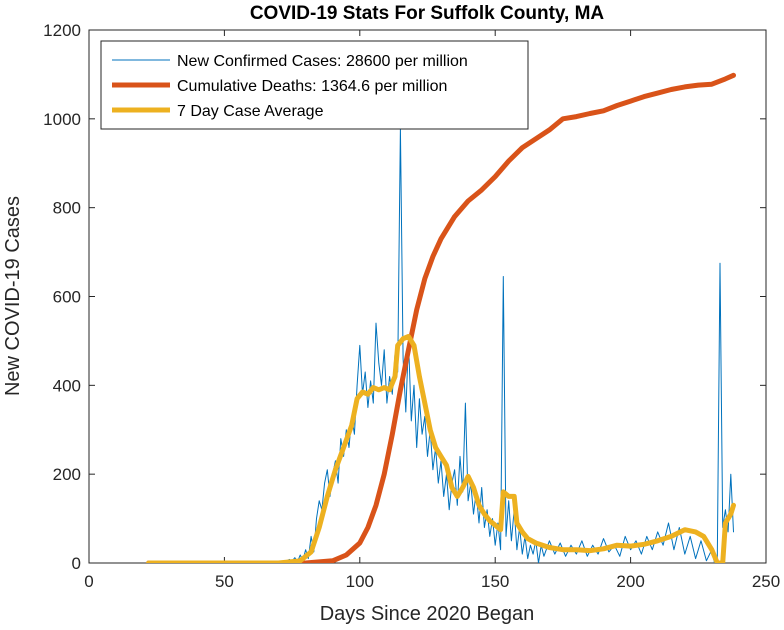 The width and height of the screenshot is (784, 630). I want to click on y-tick-label: 600, so click(67, 297).